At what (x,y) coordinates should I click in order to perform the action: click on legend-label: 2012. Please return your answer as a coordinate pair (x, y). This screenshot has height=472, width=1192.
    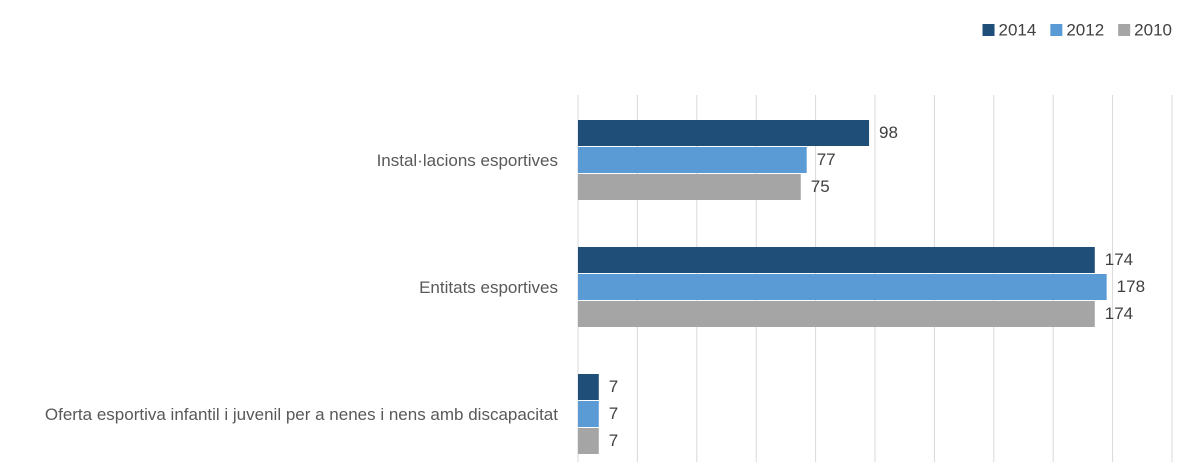
    Looking at the image, I should click on (1085, 29).